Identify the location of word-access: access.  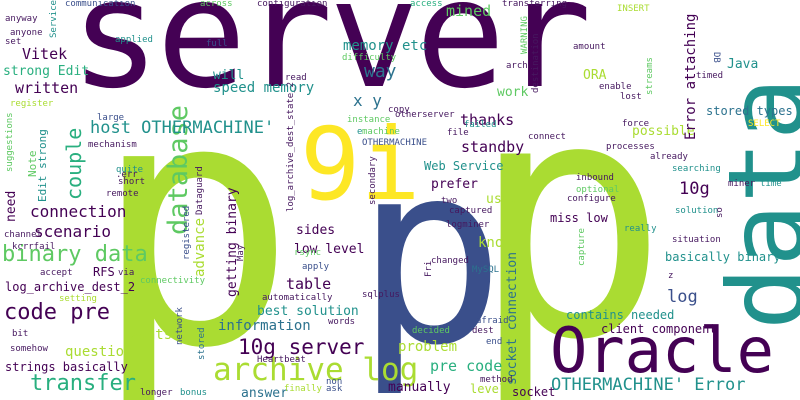
(426, 4).